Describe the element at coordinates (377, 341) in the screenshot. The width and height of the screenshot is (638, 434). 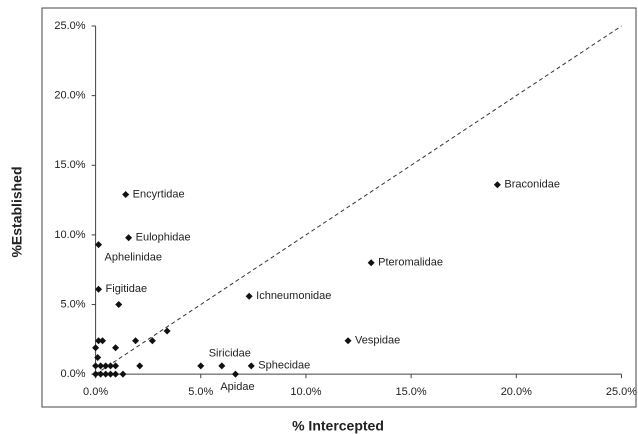
I see `point-label: Vespidae` at that location.